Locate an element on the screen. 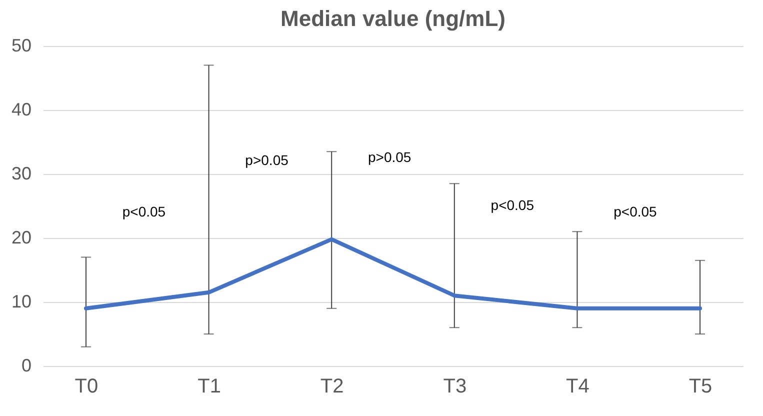 This screenshot has width=763, height=416. chart-title: Median value (ng/mL) is located at coordinates (393, 18).